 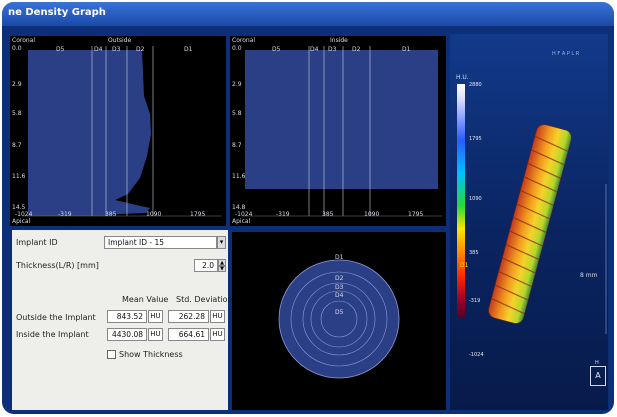 I want to click on orientation-cube-face: A, so click(x=598, y=375).